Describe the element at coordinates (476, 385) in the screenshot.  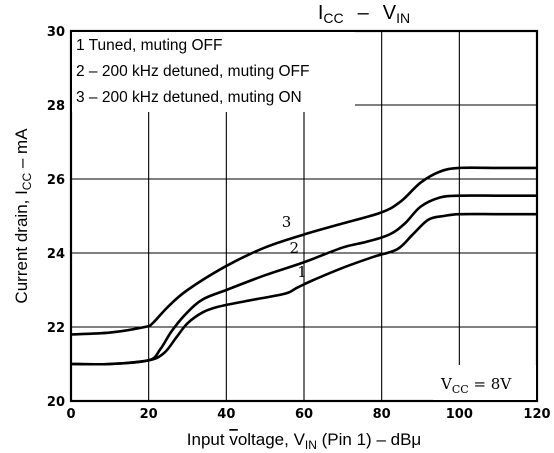
I see `condition-label: VCC = 8V` at that location.